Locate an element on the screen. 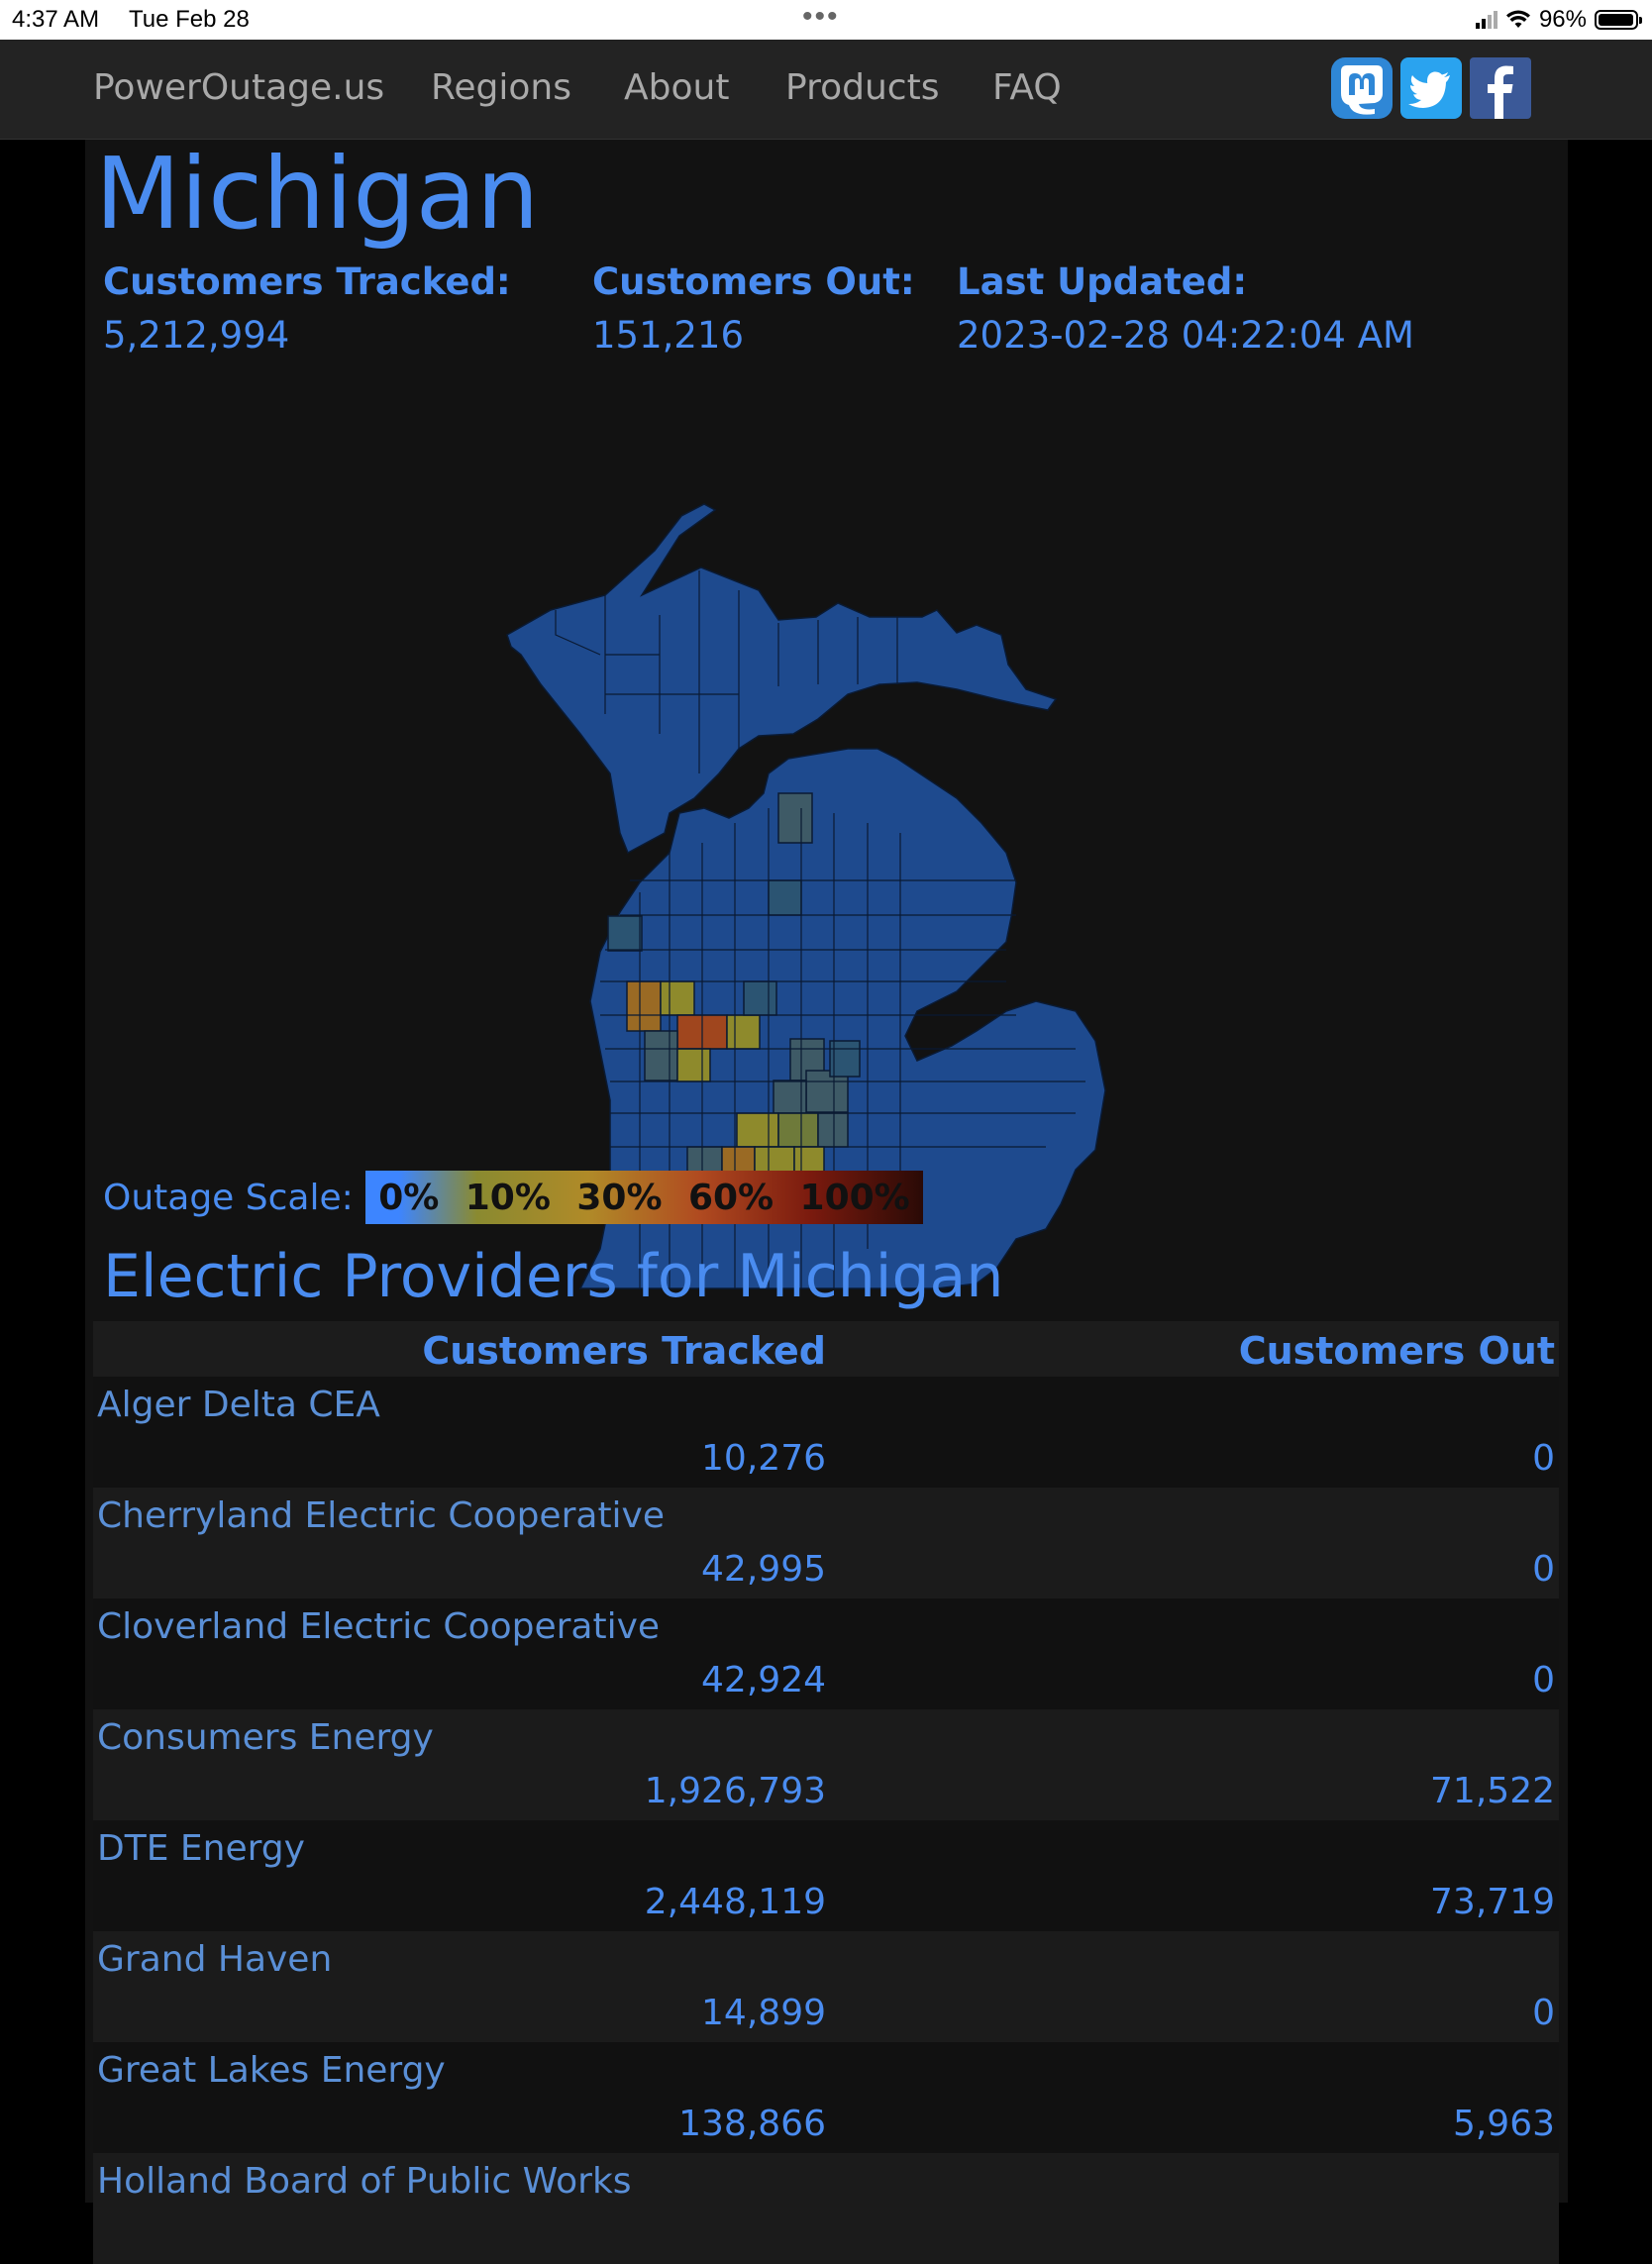  nav-products-link: Products is located at coordinates (863, 87).